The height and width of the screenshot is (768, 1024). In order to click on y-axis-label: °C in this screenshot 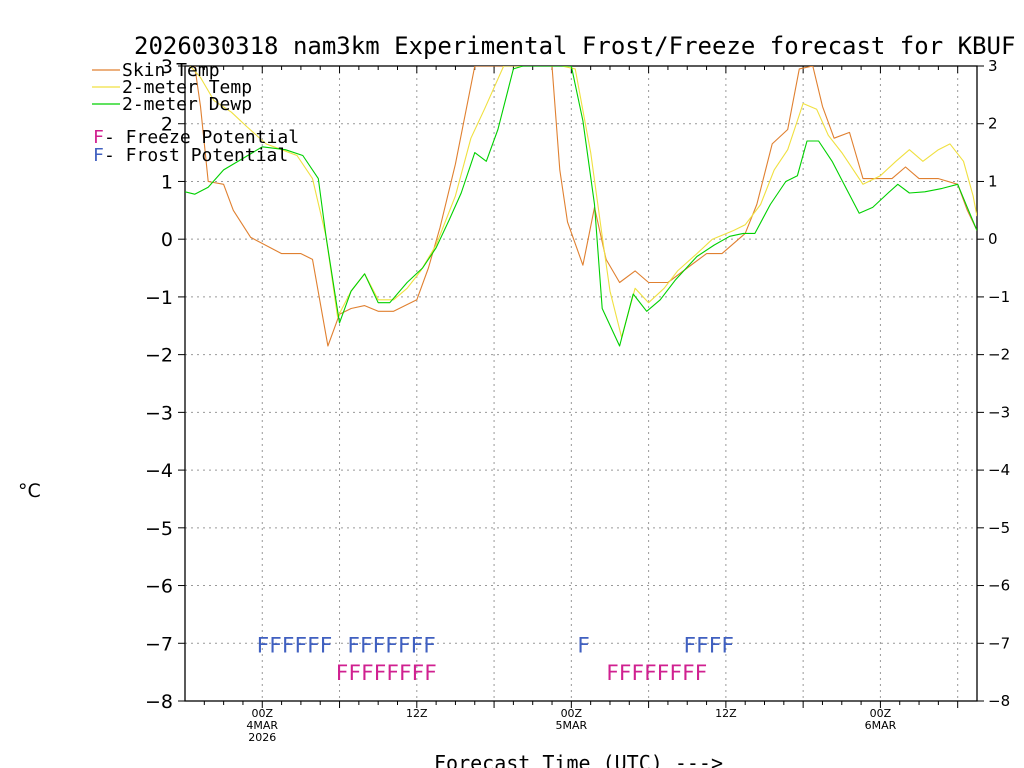, I will do `click(29, 491)`.